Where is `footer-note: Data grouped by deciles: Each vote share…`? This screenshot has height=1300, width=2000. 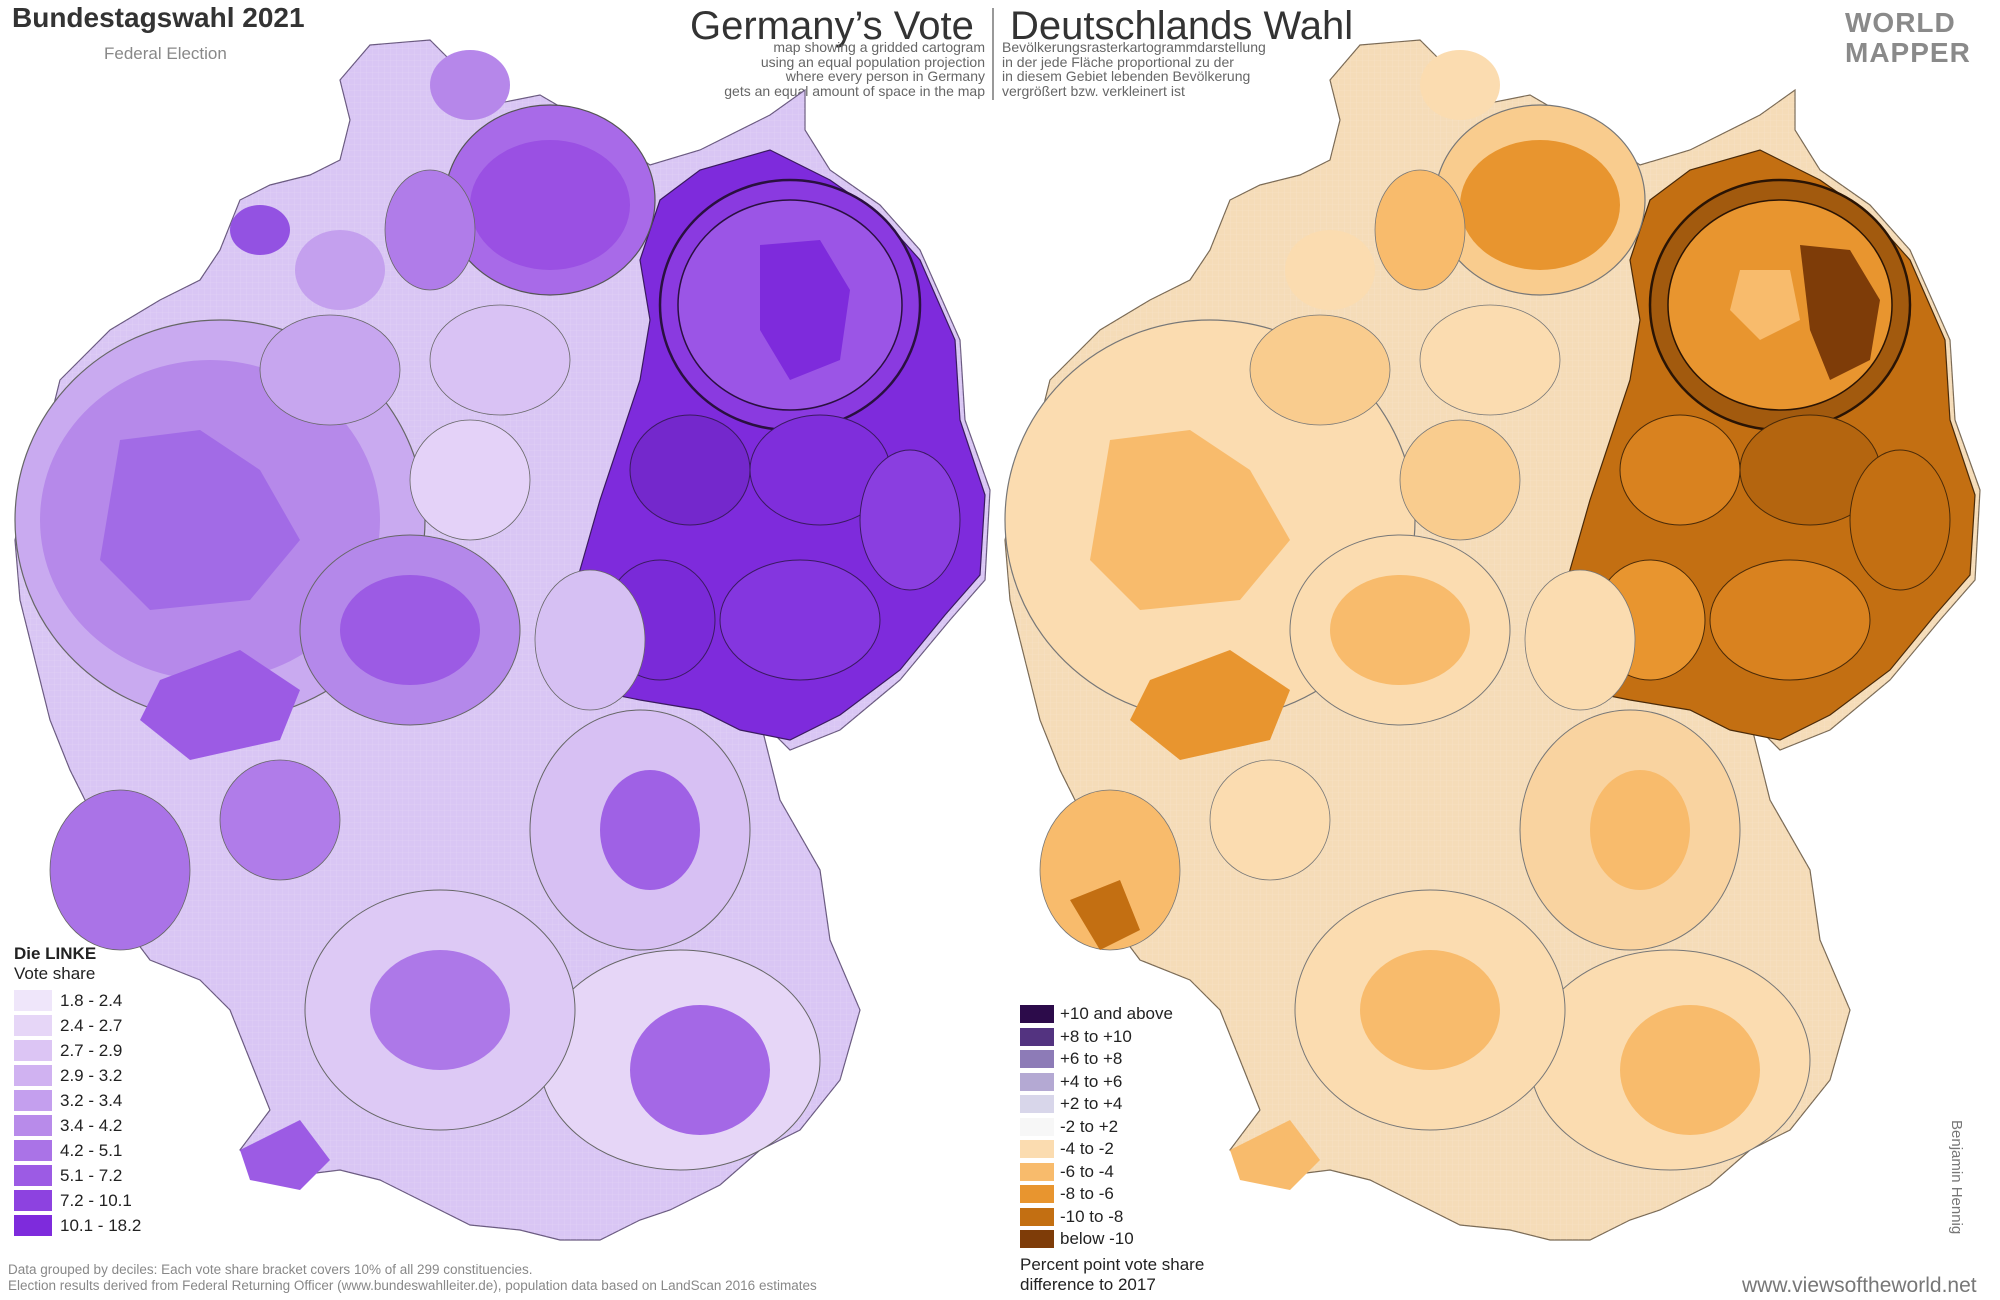 footer-note: Data grouped by deciles: Each vote share… is located at coordinates (412, 1278).